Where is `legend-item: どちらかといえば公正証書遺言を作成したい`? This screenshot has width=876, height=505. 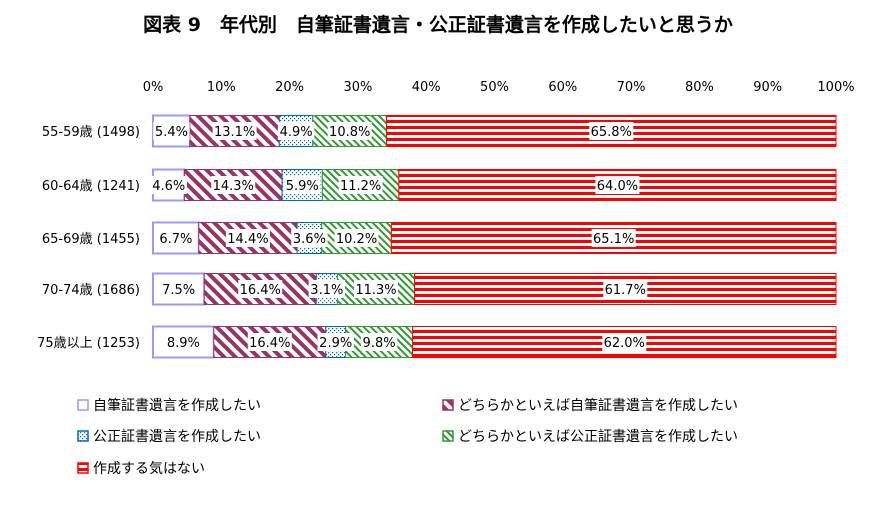
legend-item: どちらかといえば公正証書遺言を作成したい is located at coordinates (590, 437).